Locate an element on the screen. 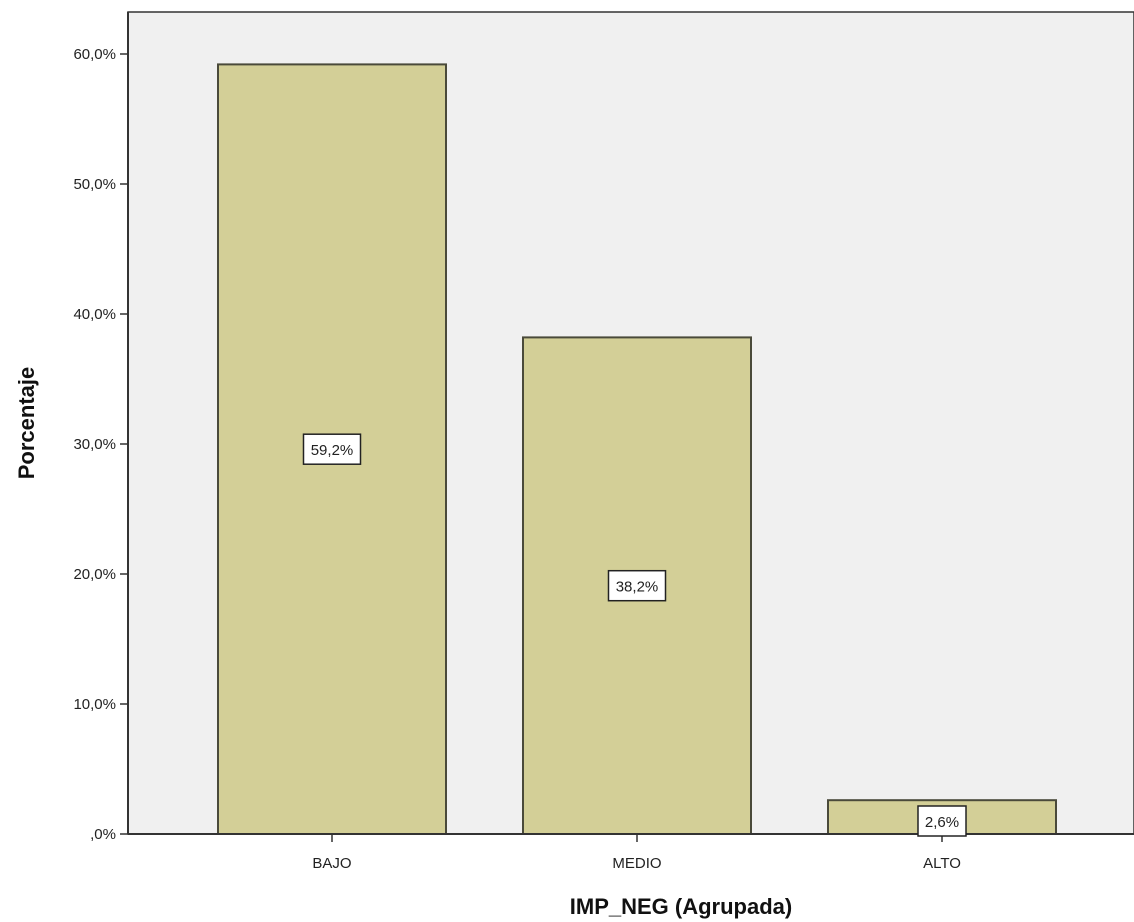 This screenshot has width=1134, height=922. x-axis-title: IMP_NEG (Agrupada) is located at coordinates (681, 906).